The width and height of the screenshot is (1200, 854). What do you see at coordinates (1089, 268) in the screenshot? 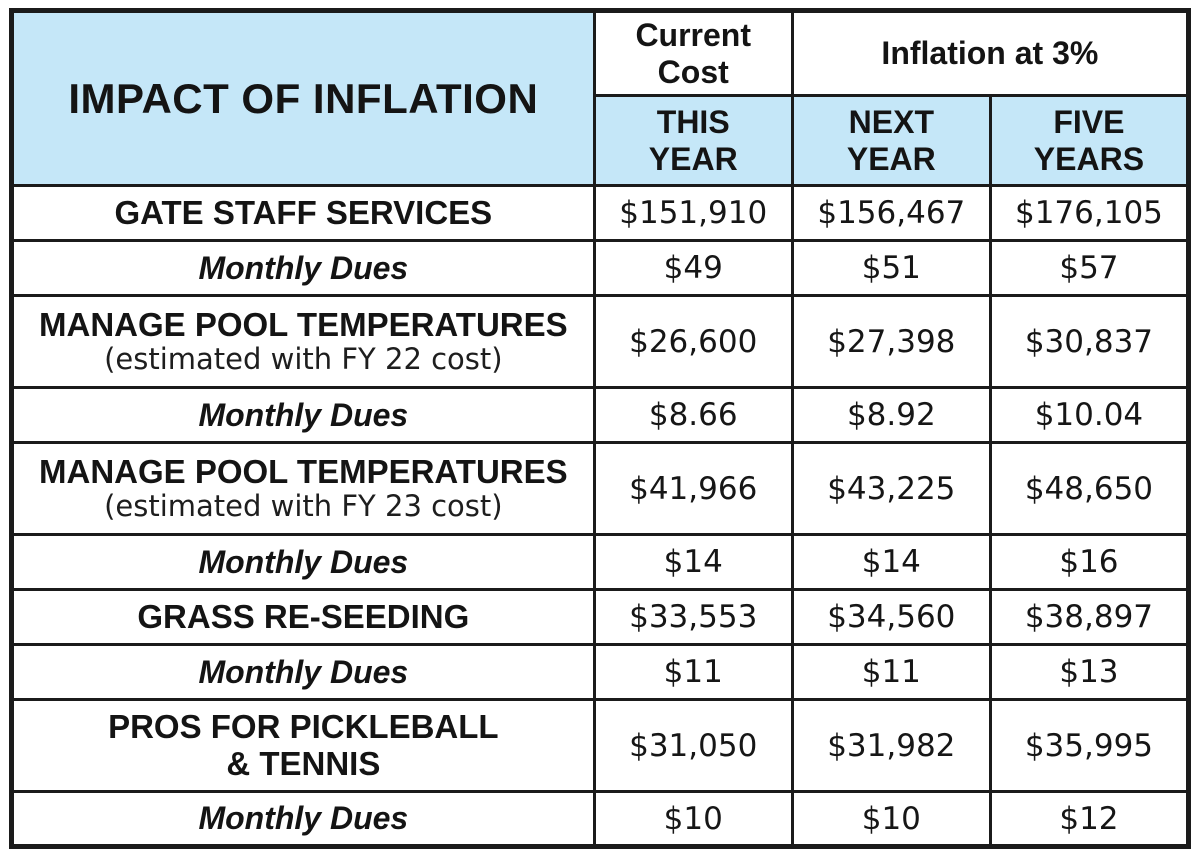
I see `value-five-years: $57` at bounding box center [1089, 268].